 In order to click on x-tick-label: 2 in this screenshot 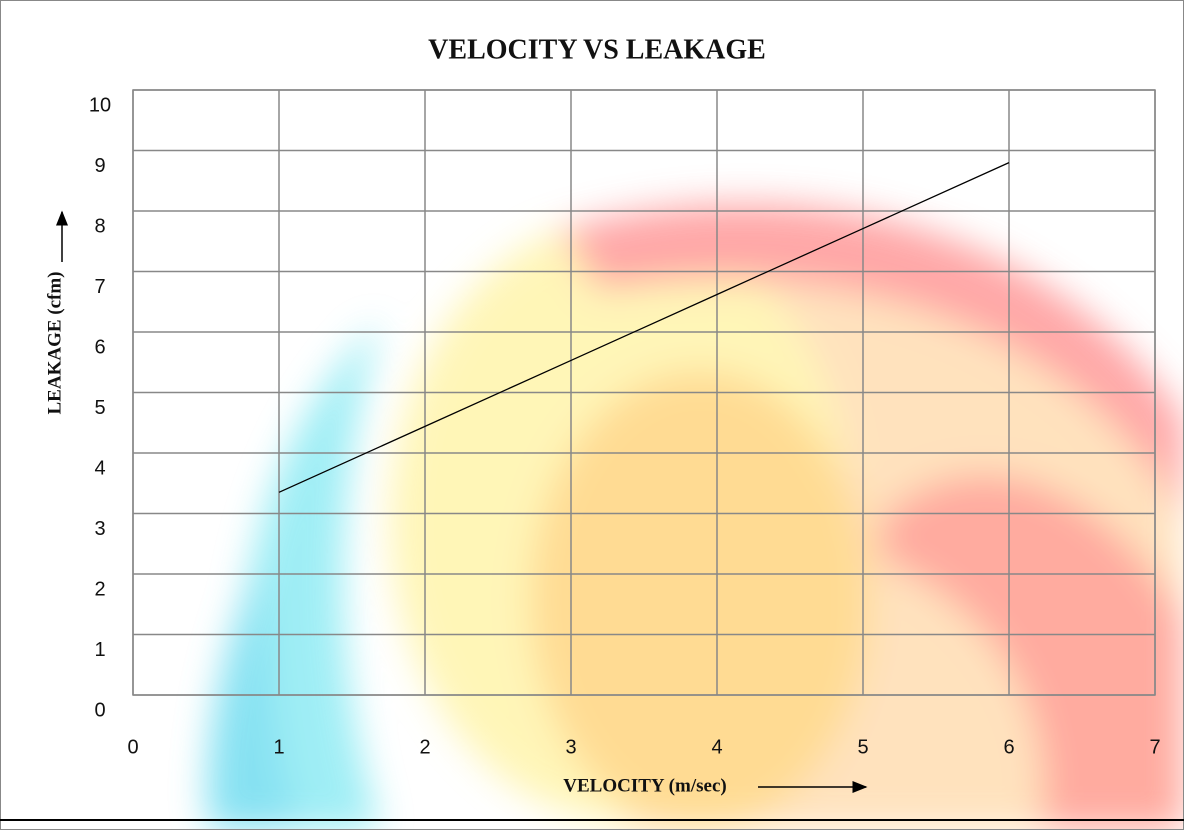, I will do `click(424, 747)`.